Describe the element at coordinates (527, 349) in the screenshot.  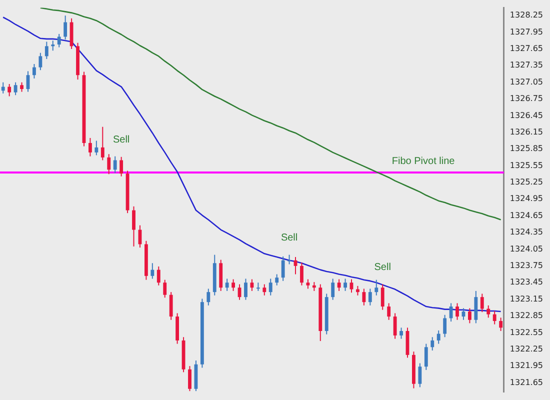
I see `y-tick-label: 1322.25` at that location.